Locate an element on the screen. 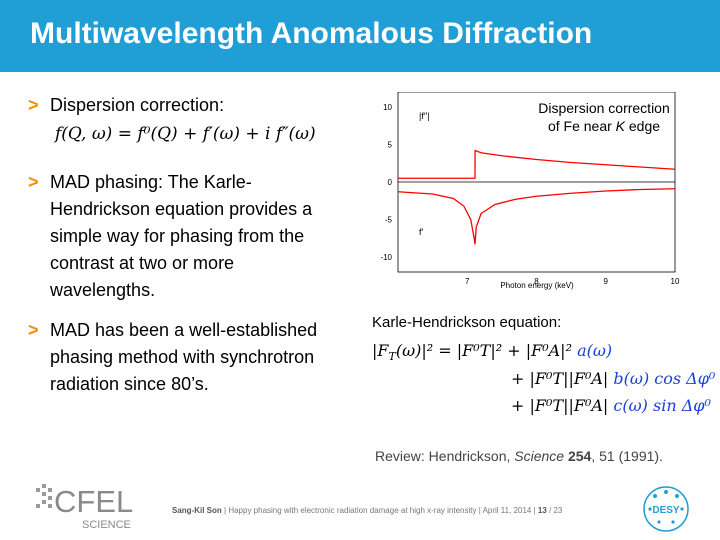 This screenshot has height=540, width=720. formula-text: f(Q, ω) = f⁰(Q) + f′(ω) + i f″(ω) is located at coordinates (185, 134).